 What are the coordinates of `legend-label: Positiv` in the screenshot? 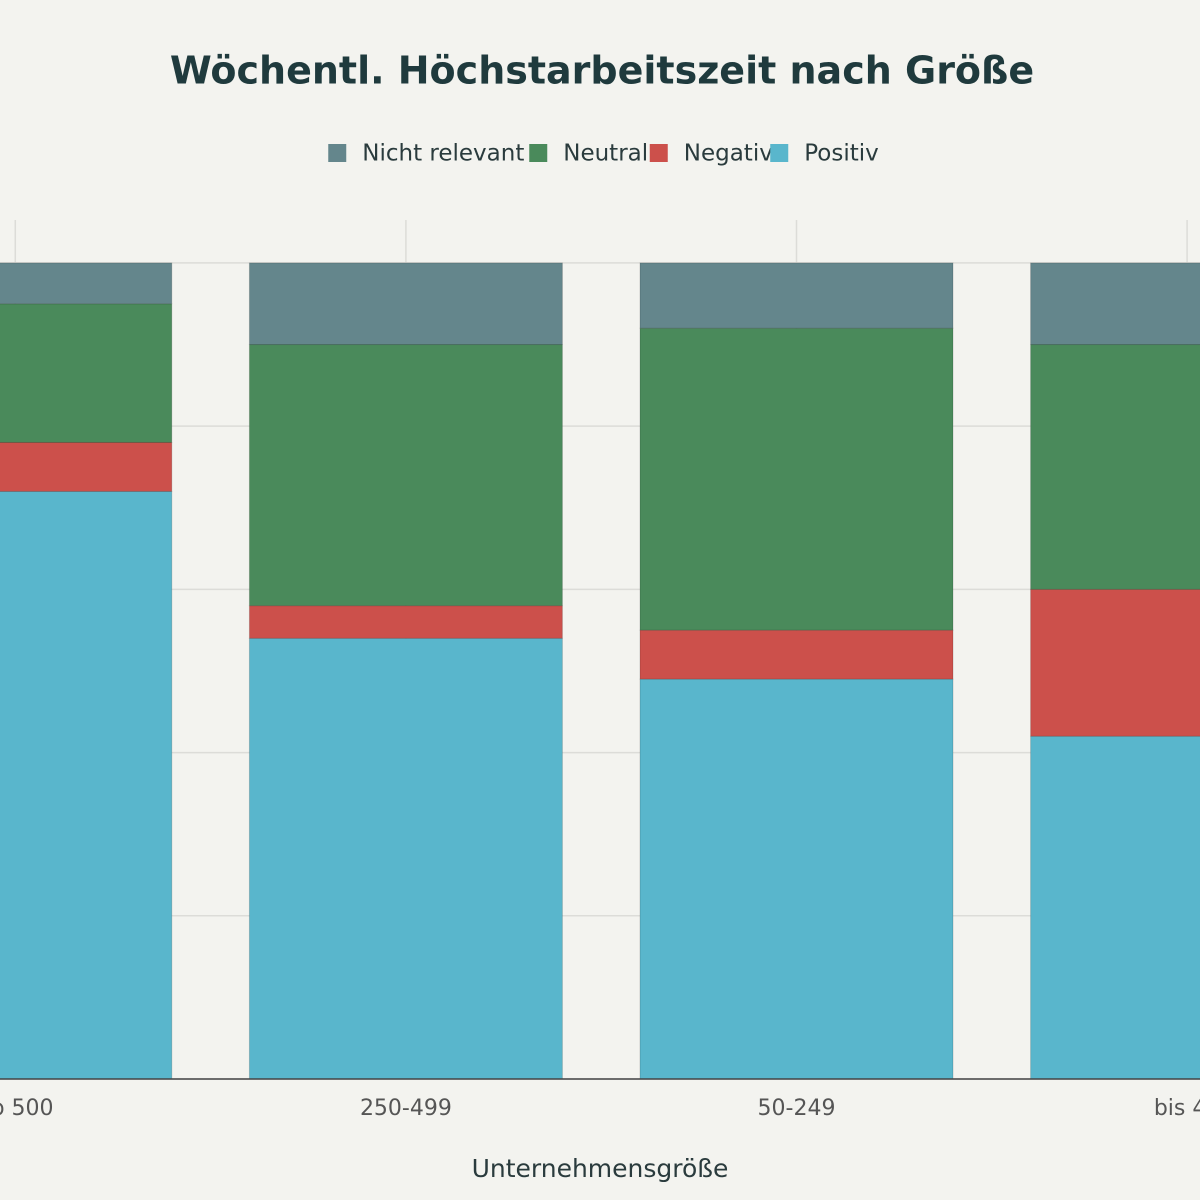 It's located at (841, 154).